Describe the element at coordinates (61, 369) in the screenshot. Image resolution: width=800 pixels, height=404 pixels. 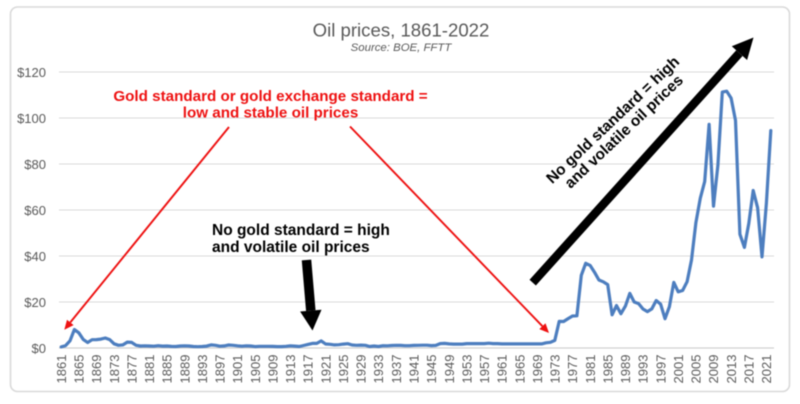
I see `svg-text: 1861` at that location.